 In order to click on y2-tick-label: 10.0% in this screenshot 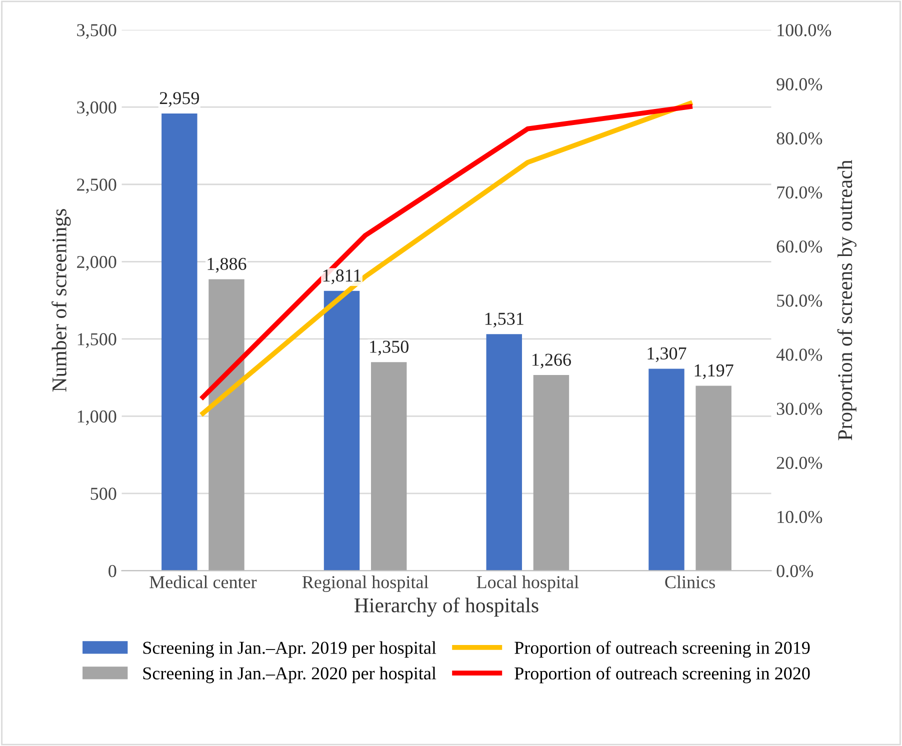, I will do `click(800, 517)`.